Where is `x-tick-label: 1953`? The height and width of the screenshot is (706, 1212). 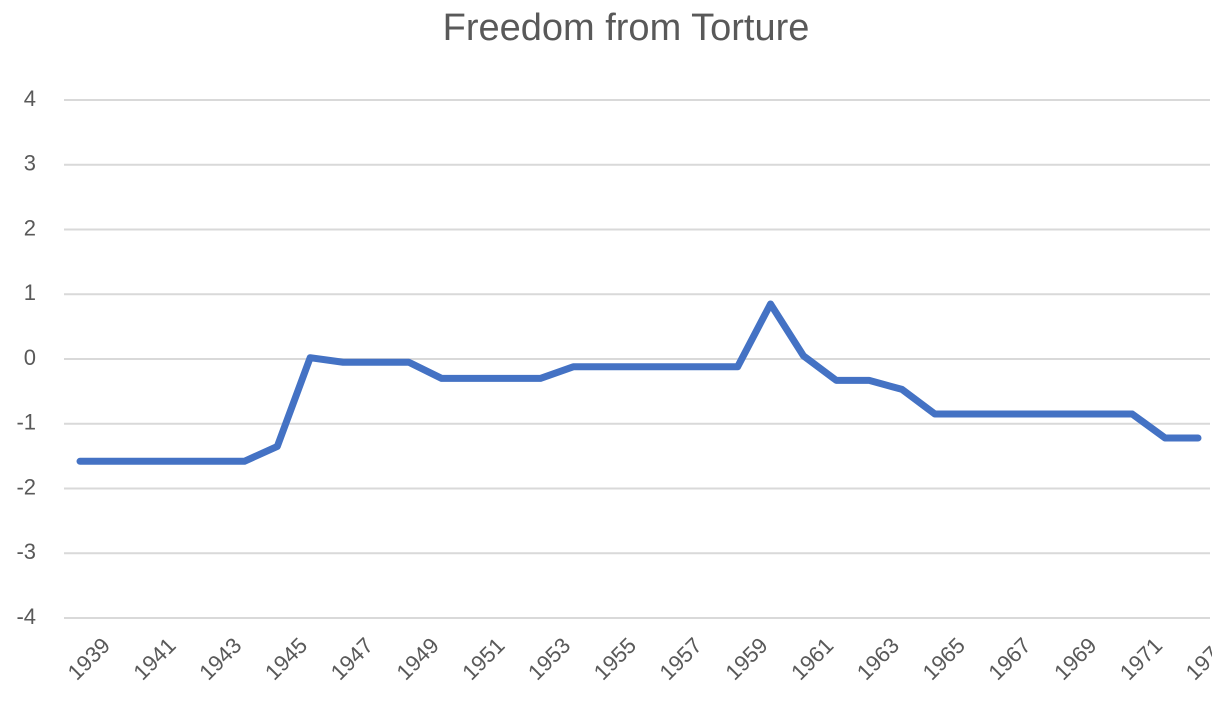
x-tick-label: 1953 is located at coordinates (549, 659).